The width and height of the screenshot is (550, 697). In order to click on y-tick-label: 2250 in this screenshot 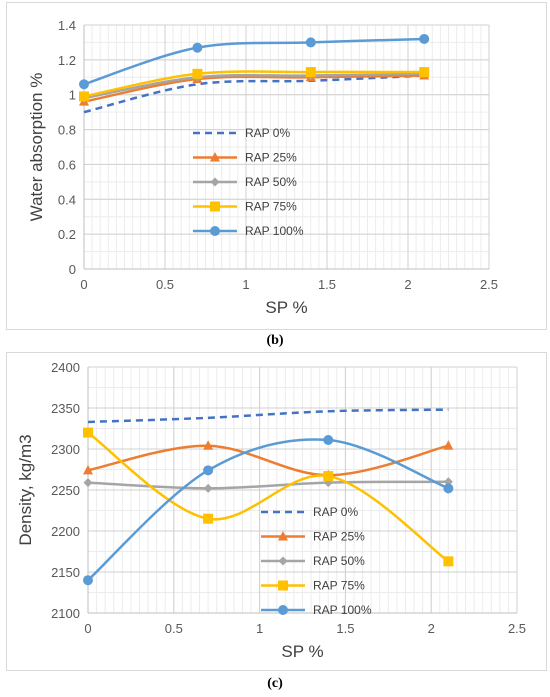, I will do `click(65, 490)`.